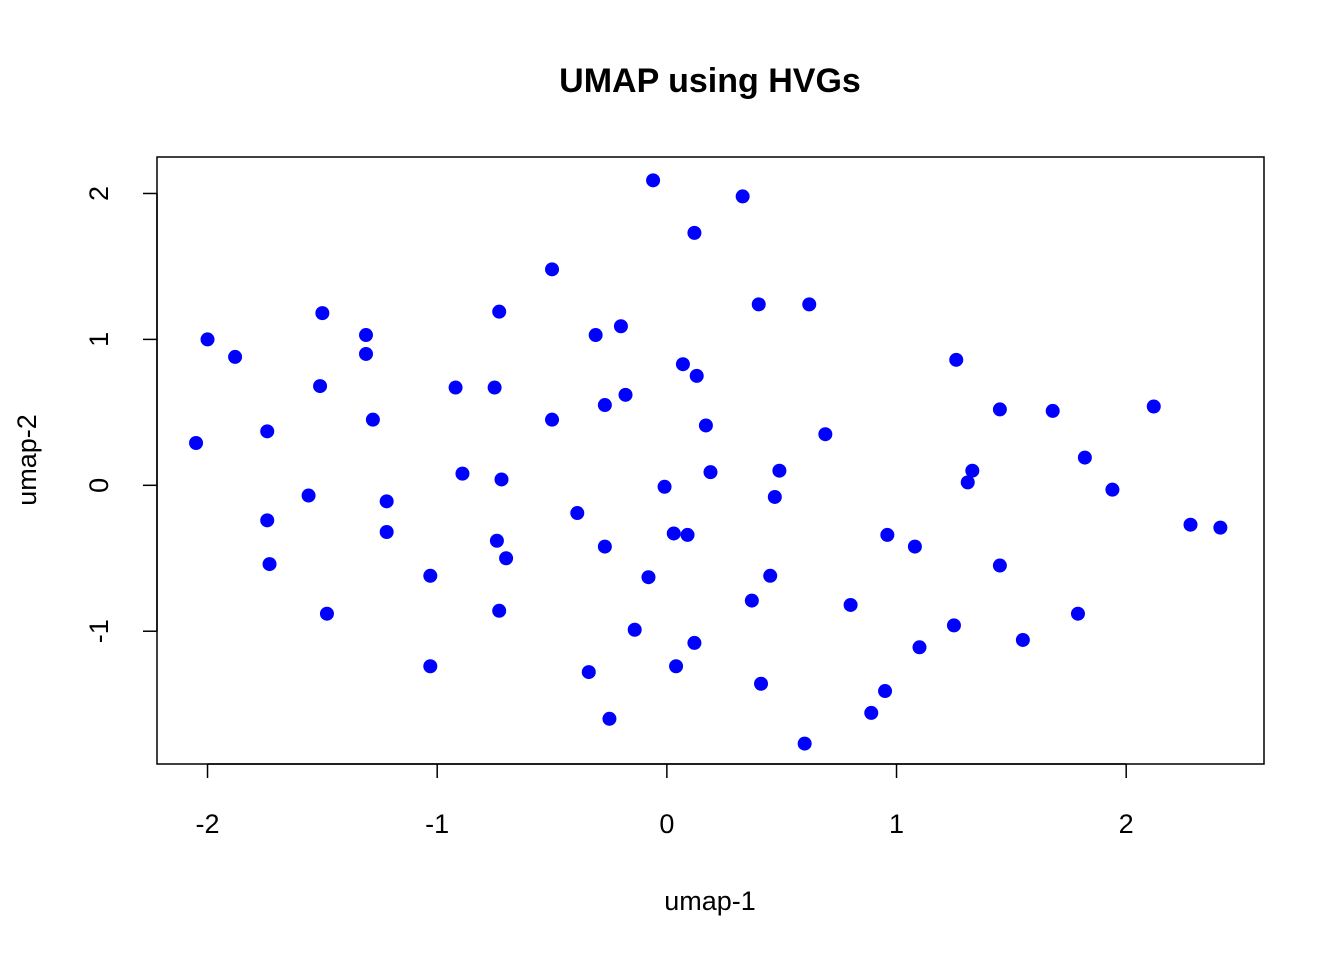 Image resolution: width=1344 pixels, height=960 pixels. Describe the element at coordinates (99, 193) in the screenshot. I see `y-tick-label: 2` at that location.